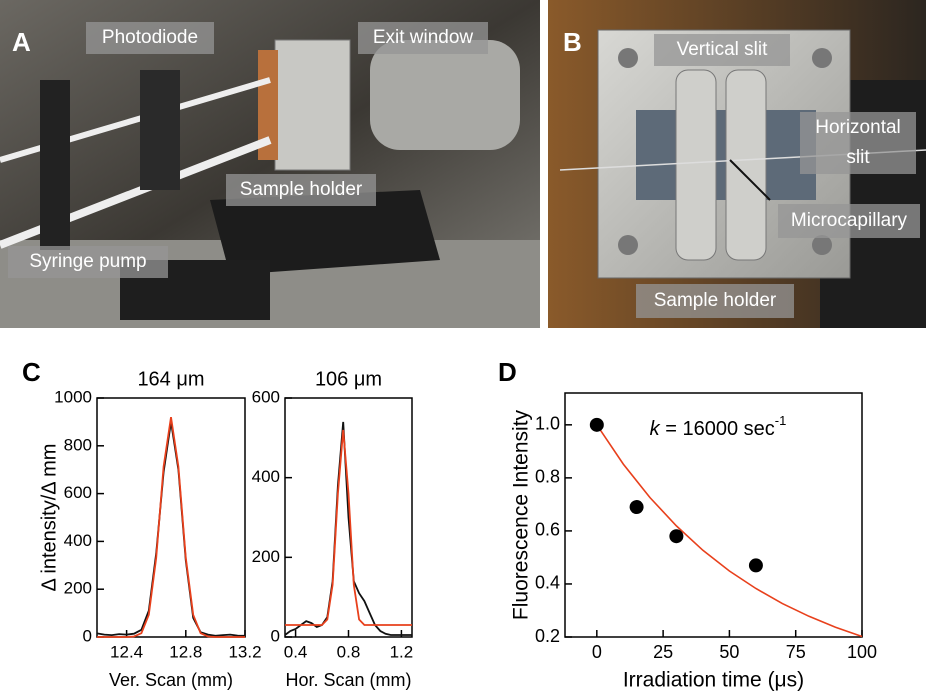 The height and width of the screenshot is (697, 926). What do you see at coordinates (796, 652) in the screenshot?
I see `x-tick-label: 75` at bounding box center [796, 652].